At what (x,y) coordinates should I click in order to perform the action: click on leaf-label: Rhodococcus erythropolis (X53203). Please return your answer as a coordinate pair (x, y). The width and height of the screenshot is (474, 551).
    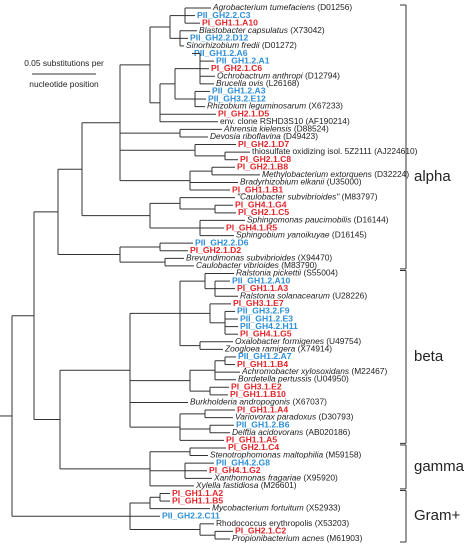
    Looking at the image, I should click on (282, 523).